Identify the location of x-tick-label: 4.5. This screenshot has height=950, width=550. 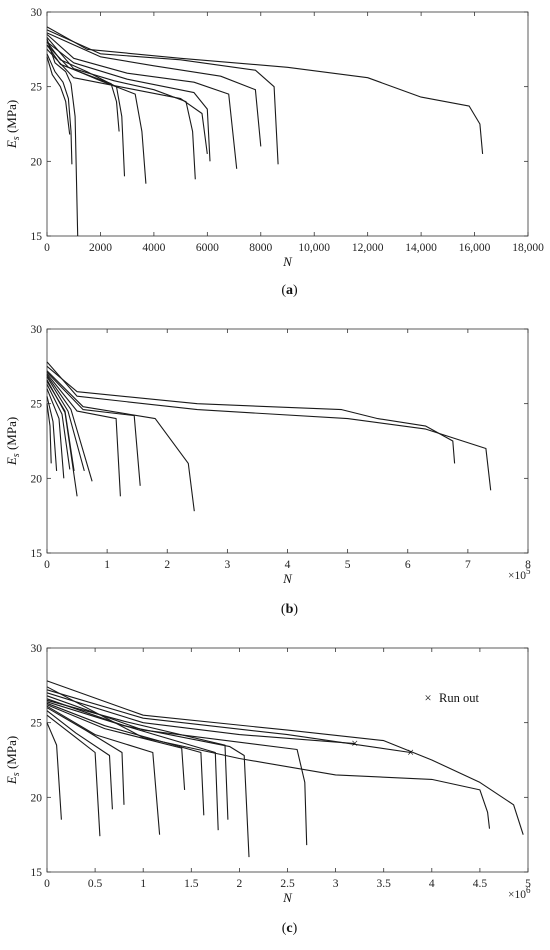
(480, 884).